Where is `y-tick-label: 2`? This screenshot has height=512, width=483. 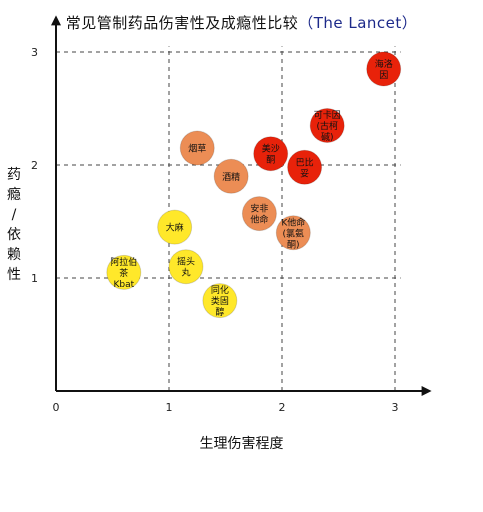
y-tick-label: 2 is located at coordinates (34, 165).